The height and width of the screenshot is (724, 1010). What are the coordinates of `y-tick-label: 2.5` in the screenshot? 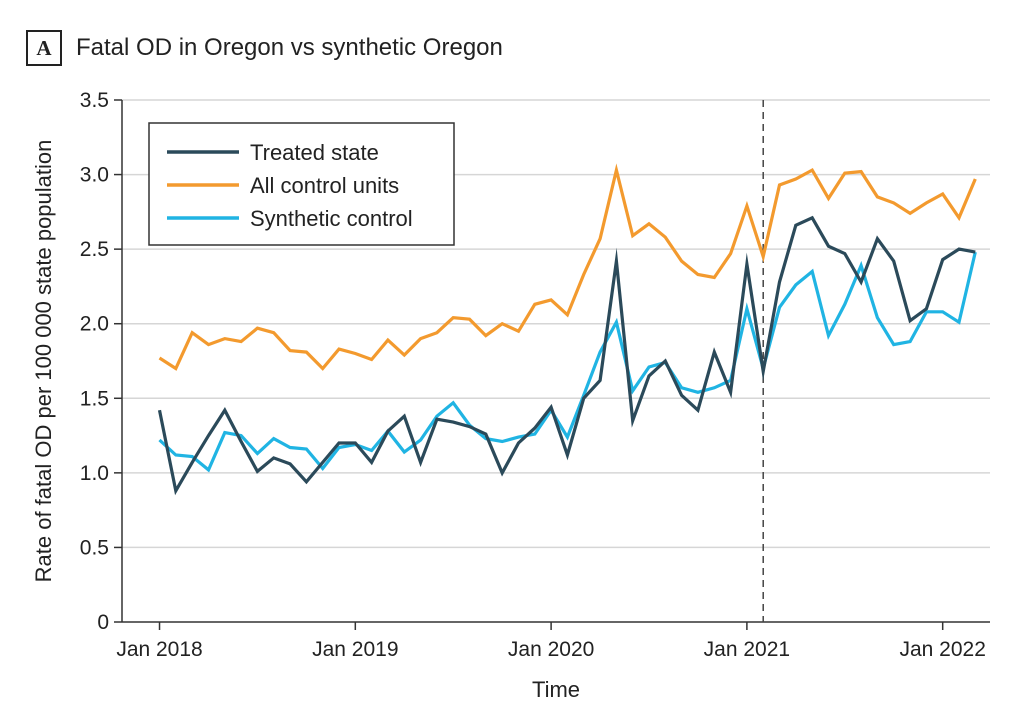 It's located at (94, 249).